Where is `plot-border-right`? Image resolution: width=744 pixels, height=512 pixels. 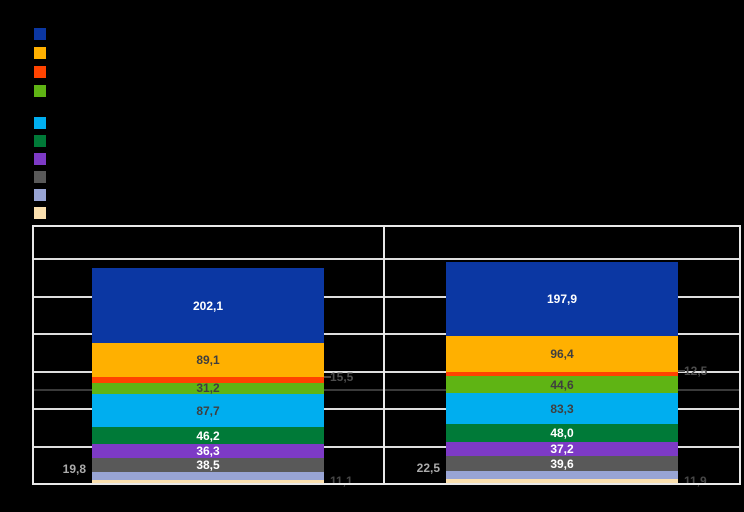 plot-border-right is located at coordinates (740, 355).